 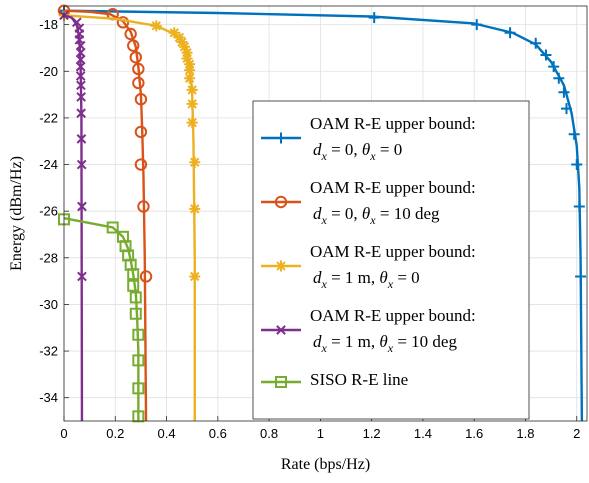 What do you see at coordinates (368, 138) in the screenshot?
I see `legend-entry: OAM R-E upper bound: dx = 0, θx = 0` at bounding box center [368, 138].